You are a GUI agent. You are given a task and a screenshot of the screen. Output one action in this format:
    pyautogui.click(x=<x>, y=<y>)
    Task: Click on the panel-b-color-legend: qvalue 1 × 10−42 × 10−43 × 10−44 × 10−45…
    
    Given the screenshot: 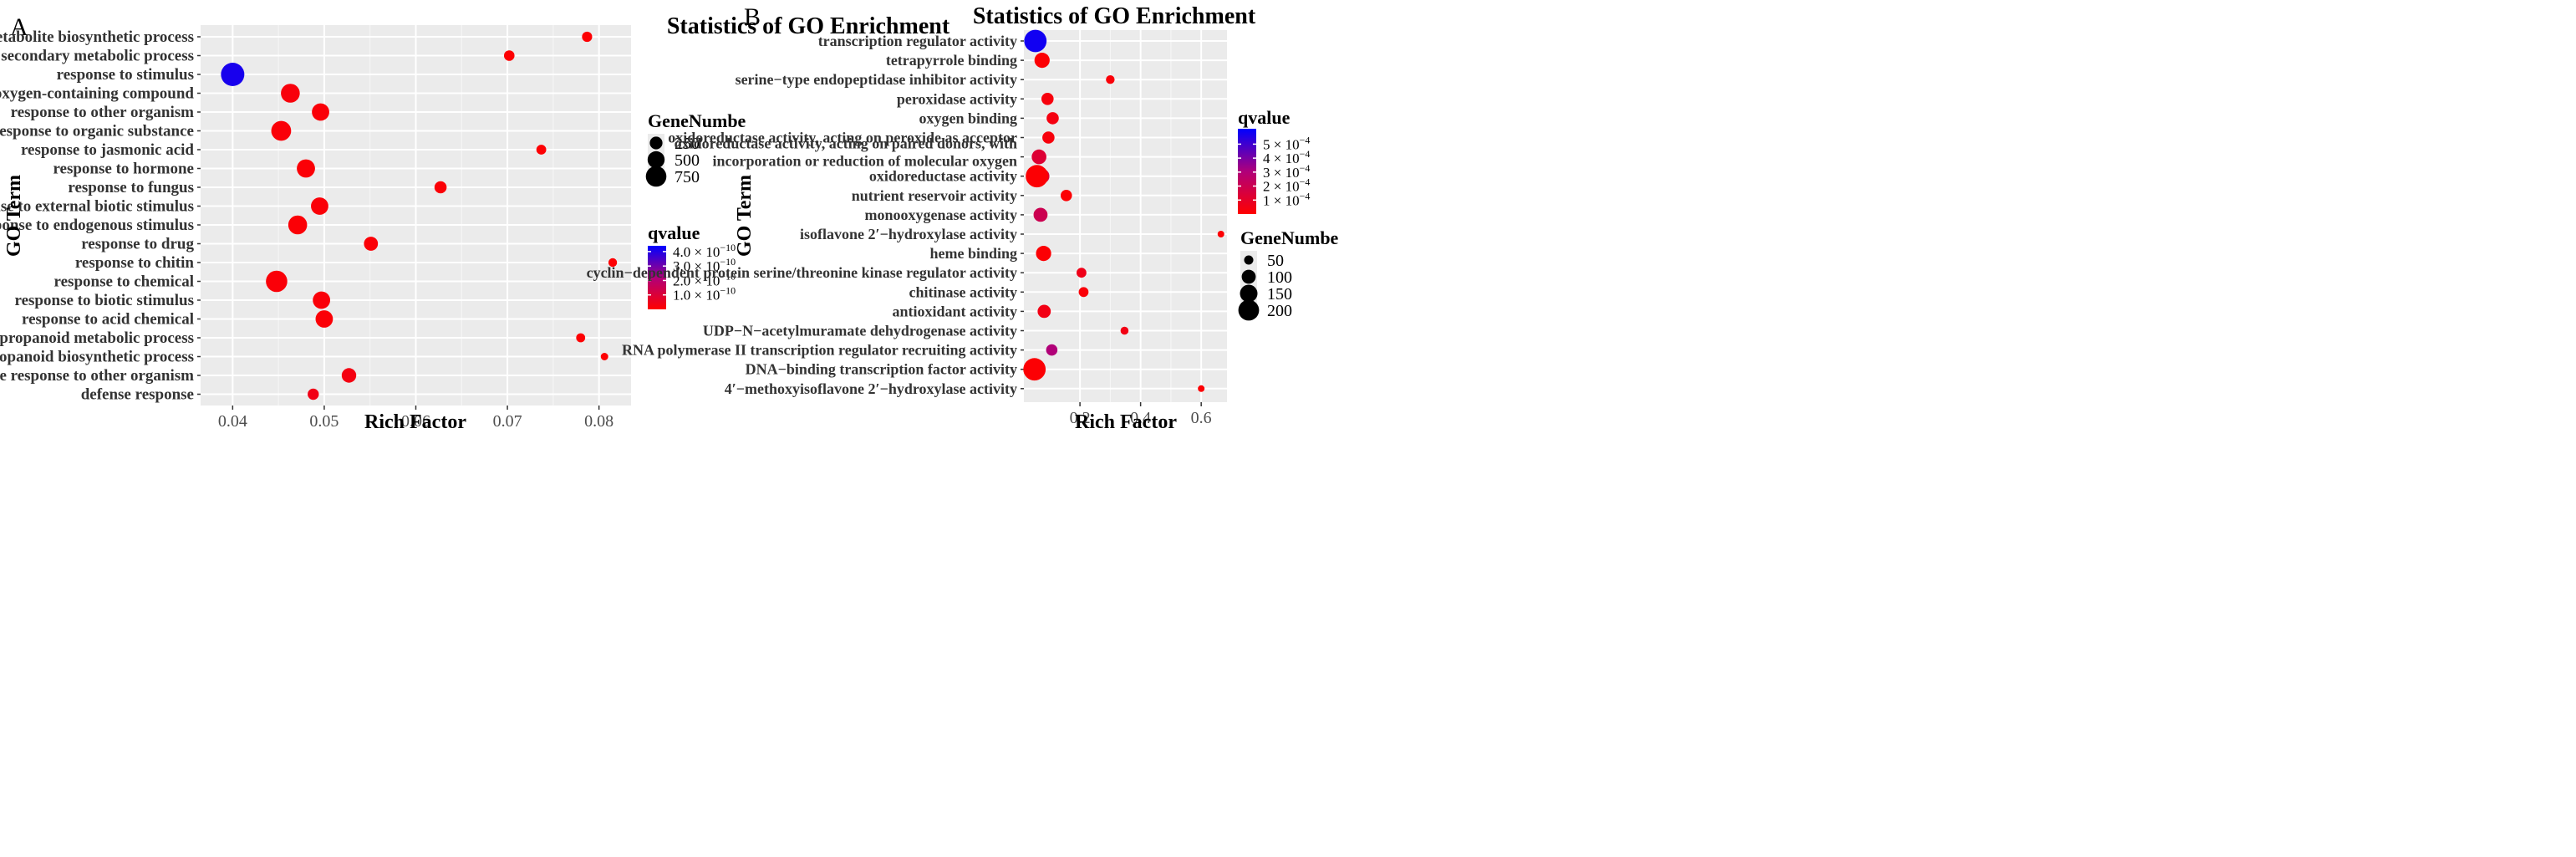 What is the action you would take?
    pyautogui.click(x=1274, y=160)
    